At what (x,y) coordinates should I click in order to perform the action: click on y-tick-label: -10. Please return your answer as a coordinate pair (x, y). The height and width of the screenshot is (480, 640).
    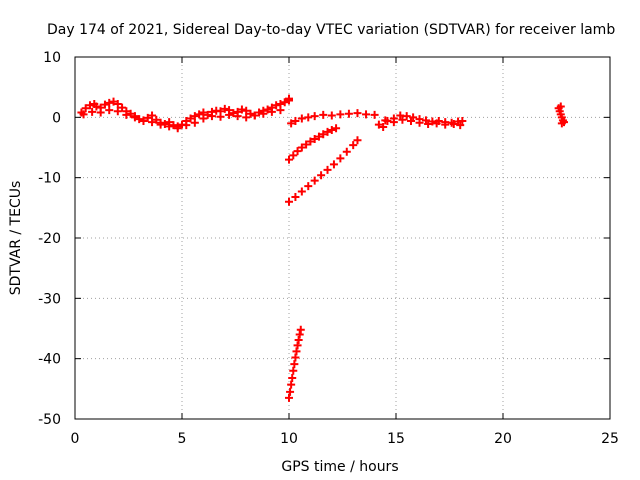
    Looking at the image, I should click on (49, 179).